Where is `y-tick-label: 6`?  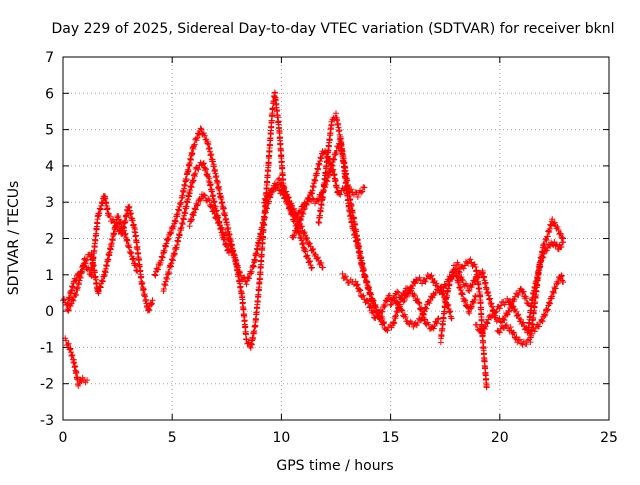
y-tick-label: 6 is located at coordinates (49, 94).